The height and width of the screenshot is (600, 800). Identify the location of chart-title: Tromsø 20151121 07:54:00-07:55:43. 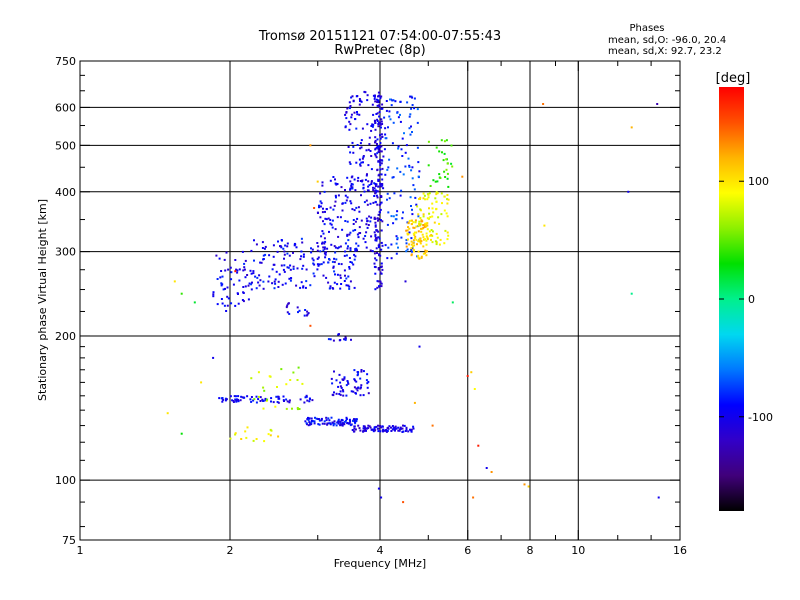
(379, 36).